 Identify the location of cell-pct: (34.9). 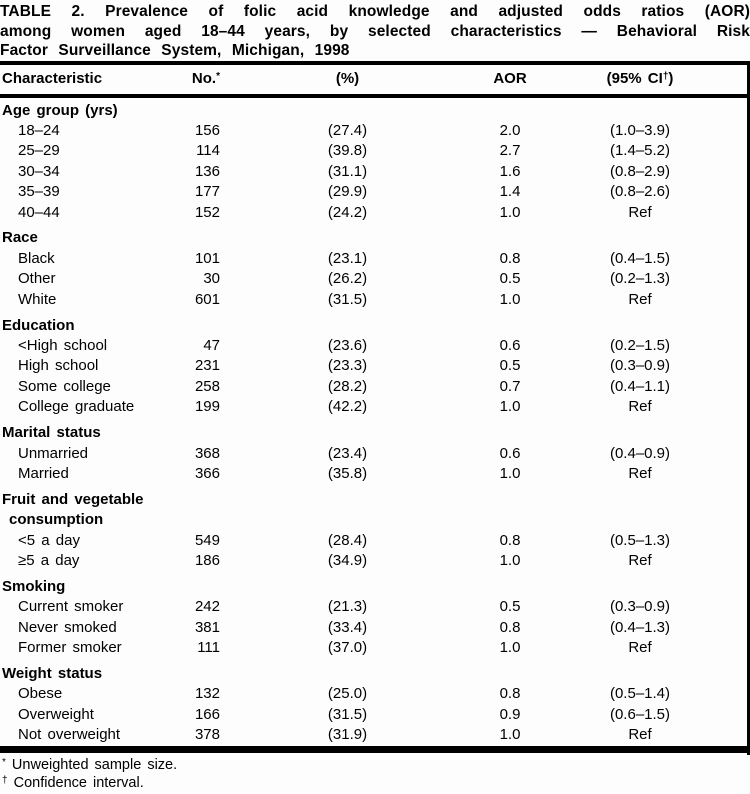
(347, 561).